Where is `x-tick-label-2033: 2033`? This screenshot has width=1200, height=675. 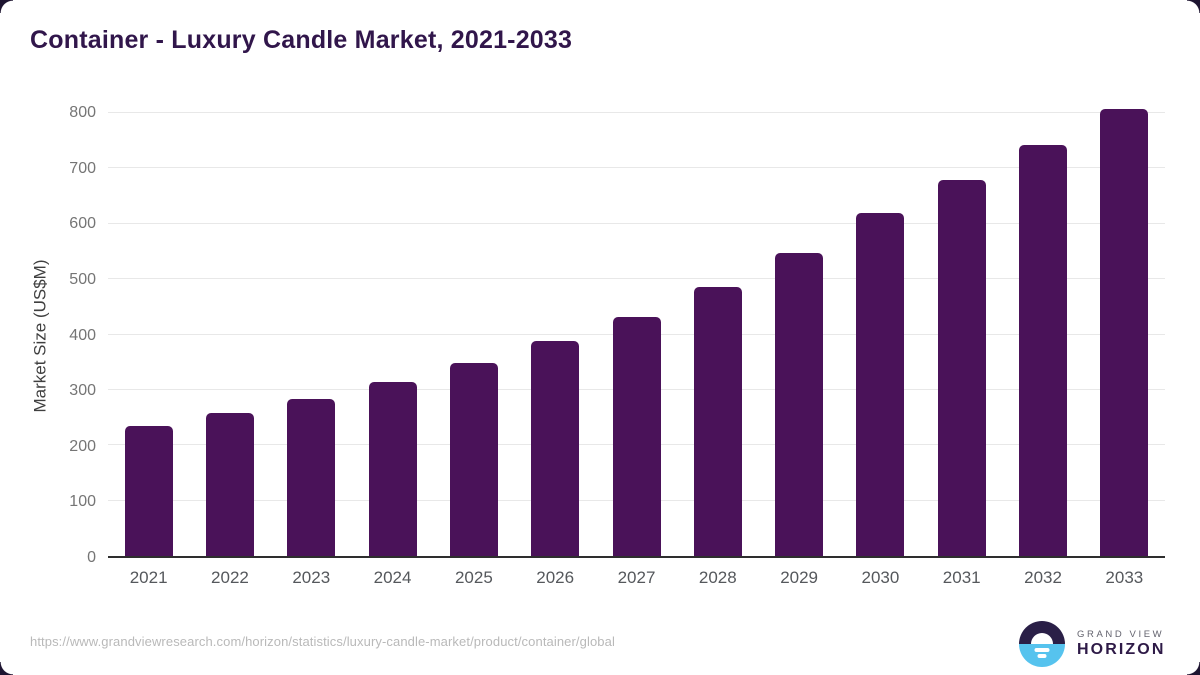
x-tick-label-2033: 2033 is located at coordinates (1124, 577).